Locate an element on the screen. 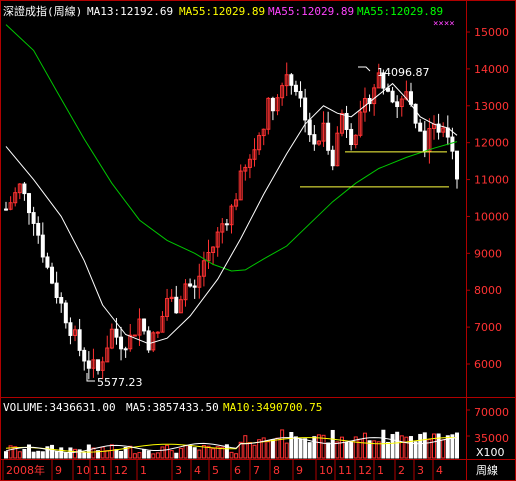 This screenshot has height=481, width=516. volume-unit: X100 is located at coordinates (490, 452).